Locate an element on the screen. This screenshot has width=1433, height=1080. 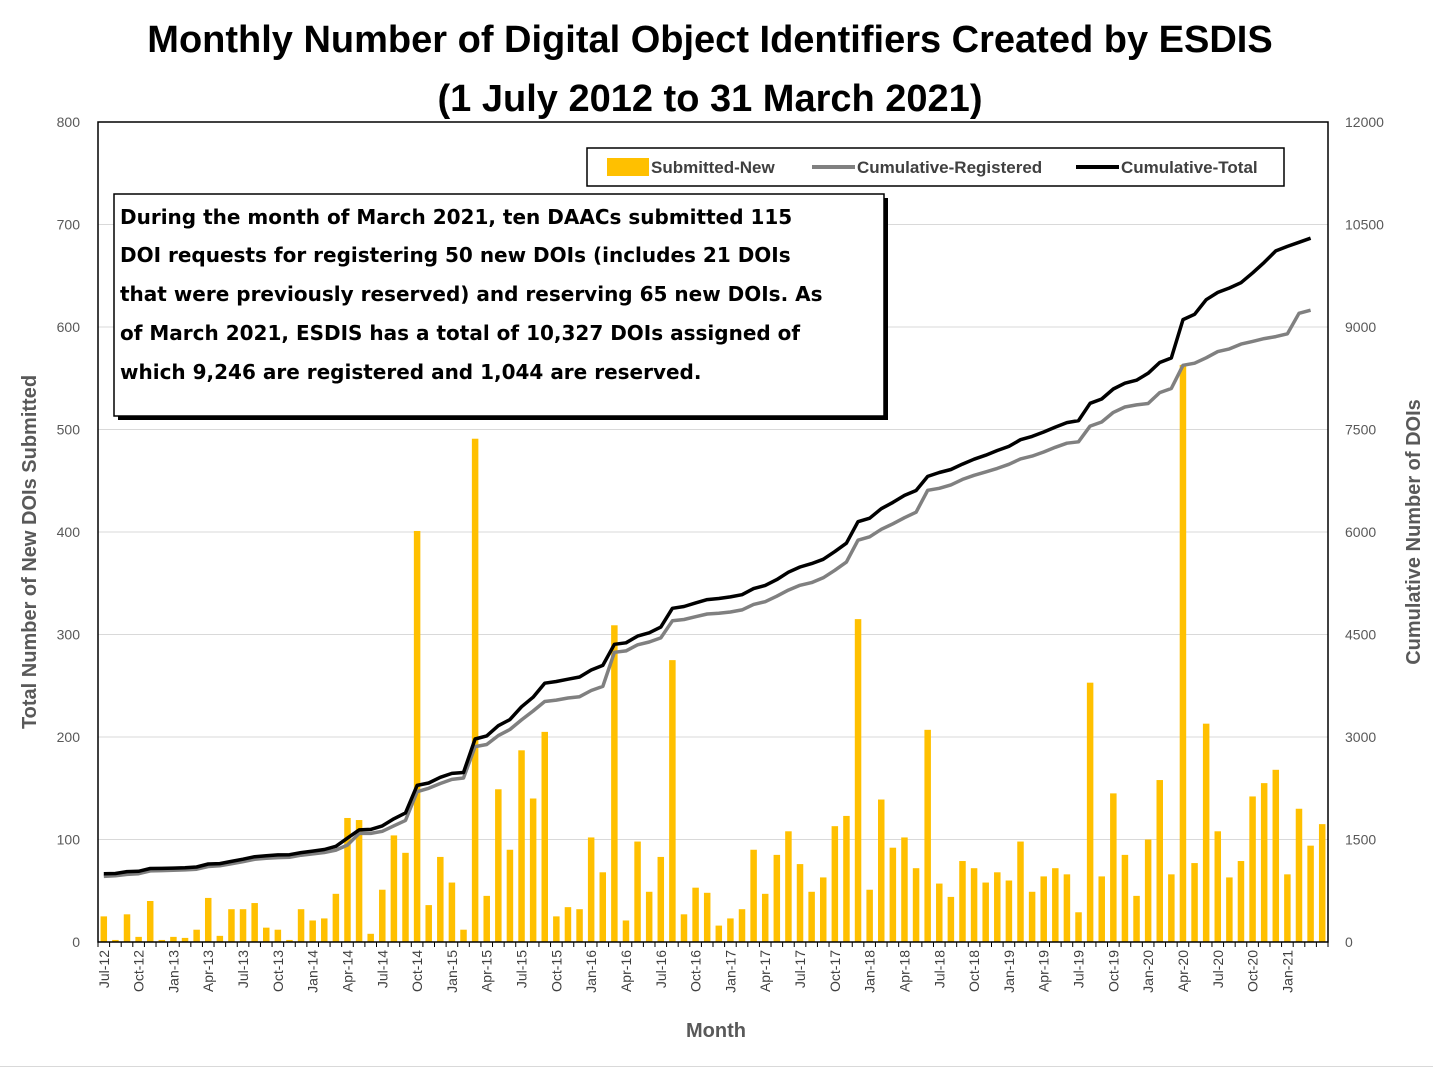
right-tick-label: 9000 is located at coordinates (1360, 327).